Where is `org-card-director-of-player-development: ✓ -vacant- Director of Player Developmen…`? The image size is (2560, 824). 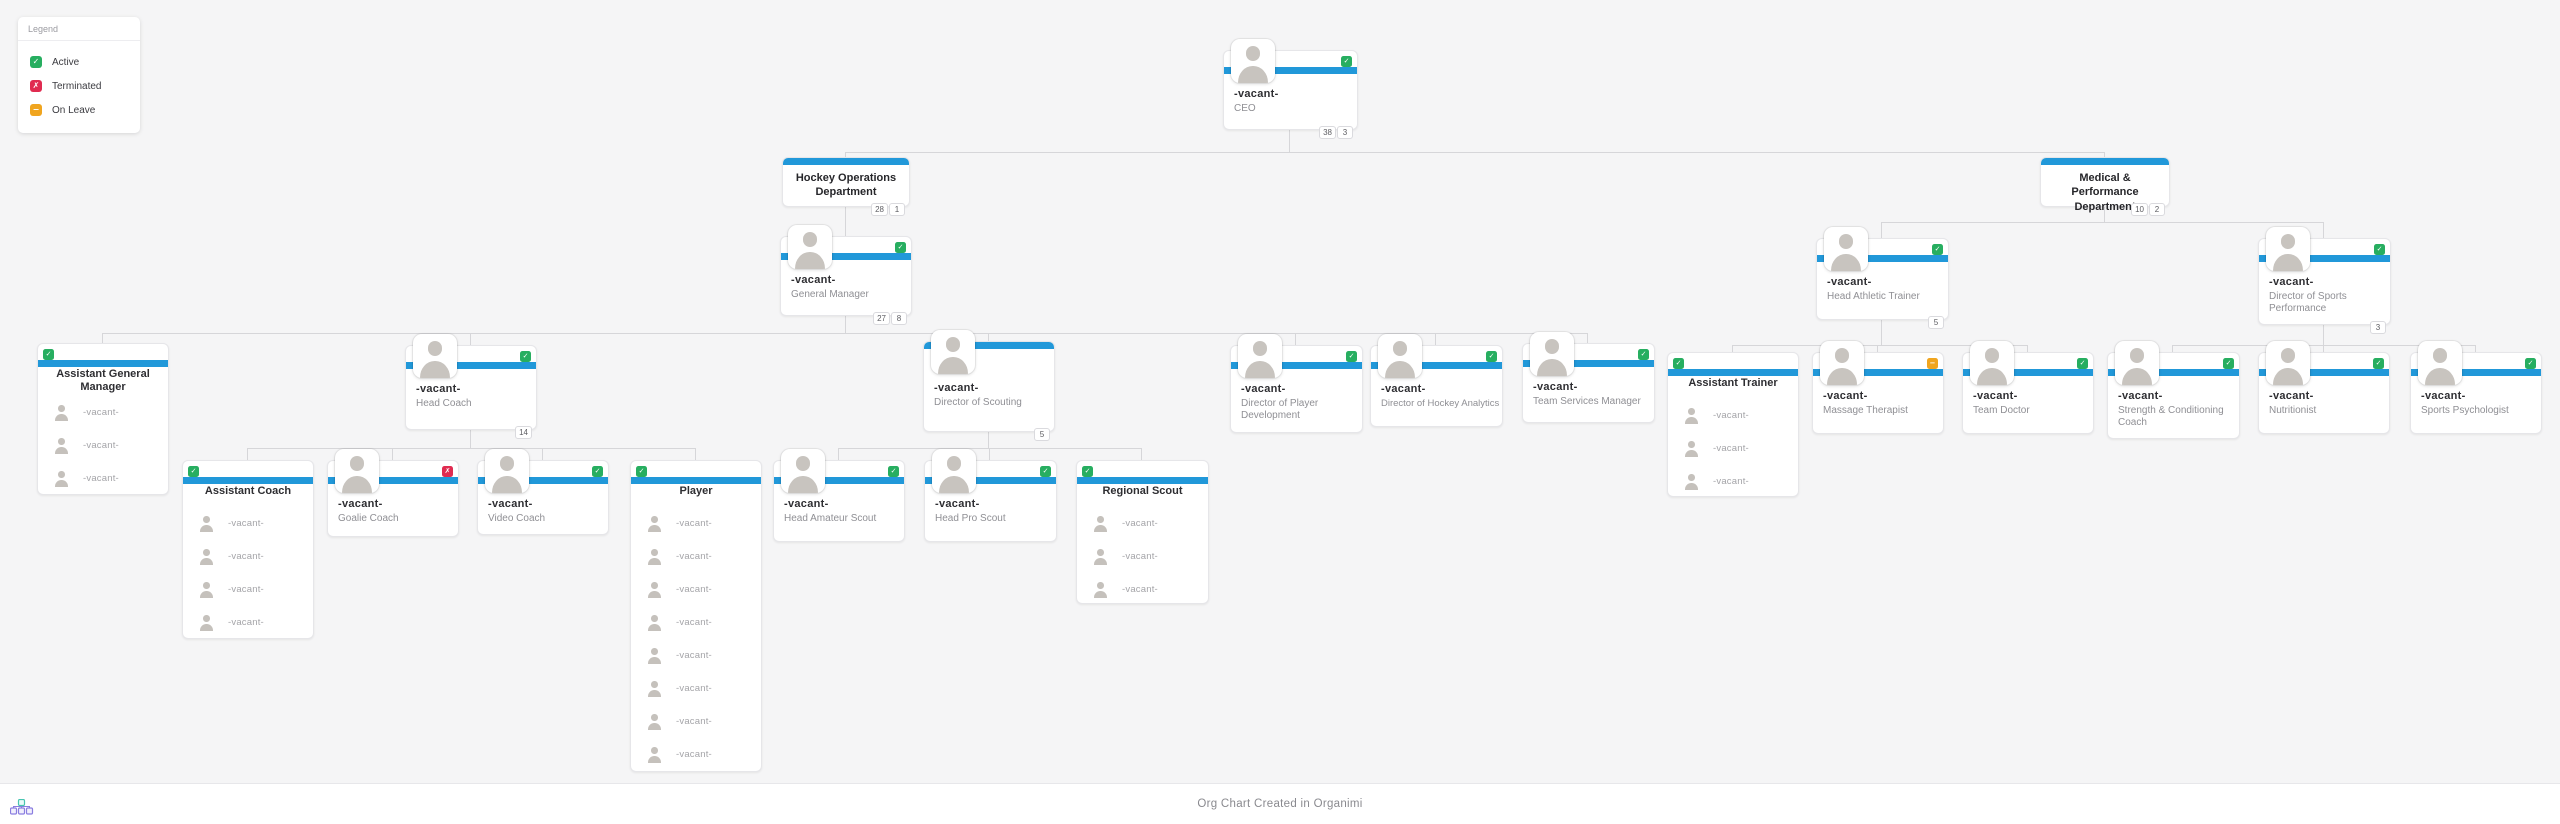
org-card-director-of-player-development: ✓ -vacant- Director of Player Developmen… is located at coordinates (1296, 383).